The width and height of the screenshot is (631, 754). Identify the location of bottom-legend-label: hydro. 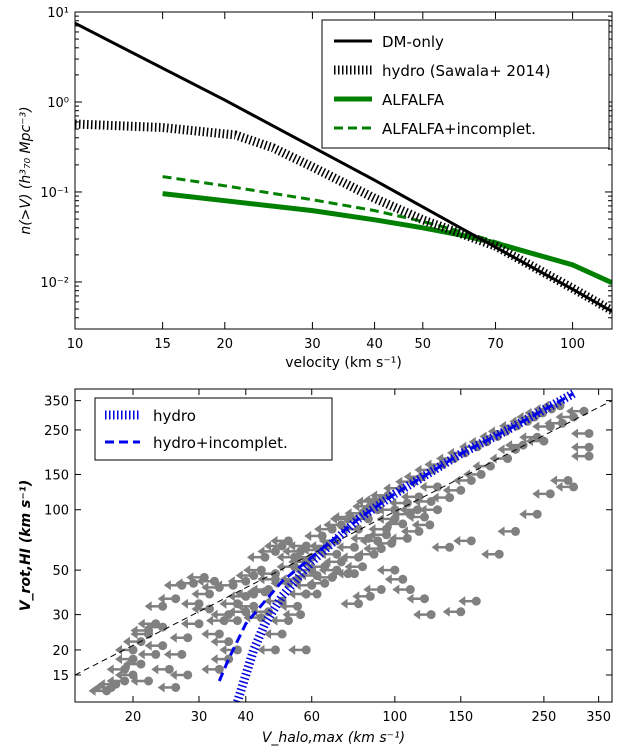
(174, 416).